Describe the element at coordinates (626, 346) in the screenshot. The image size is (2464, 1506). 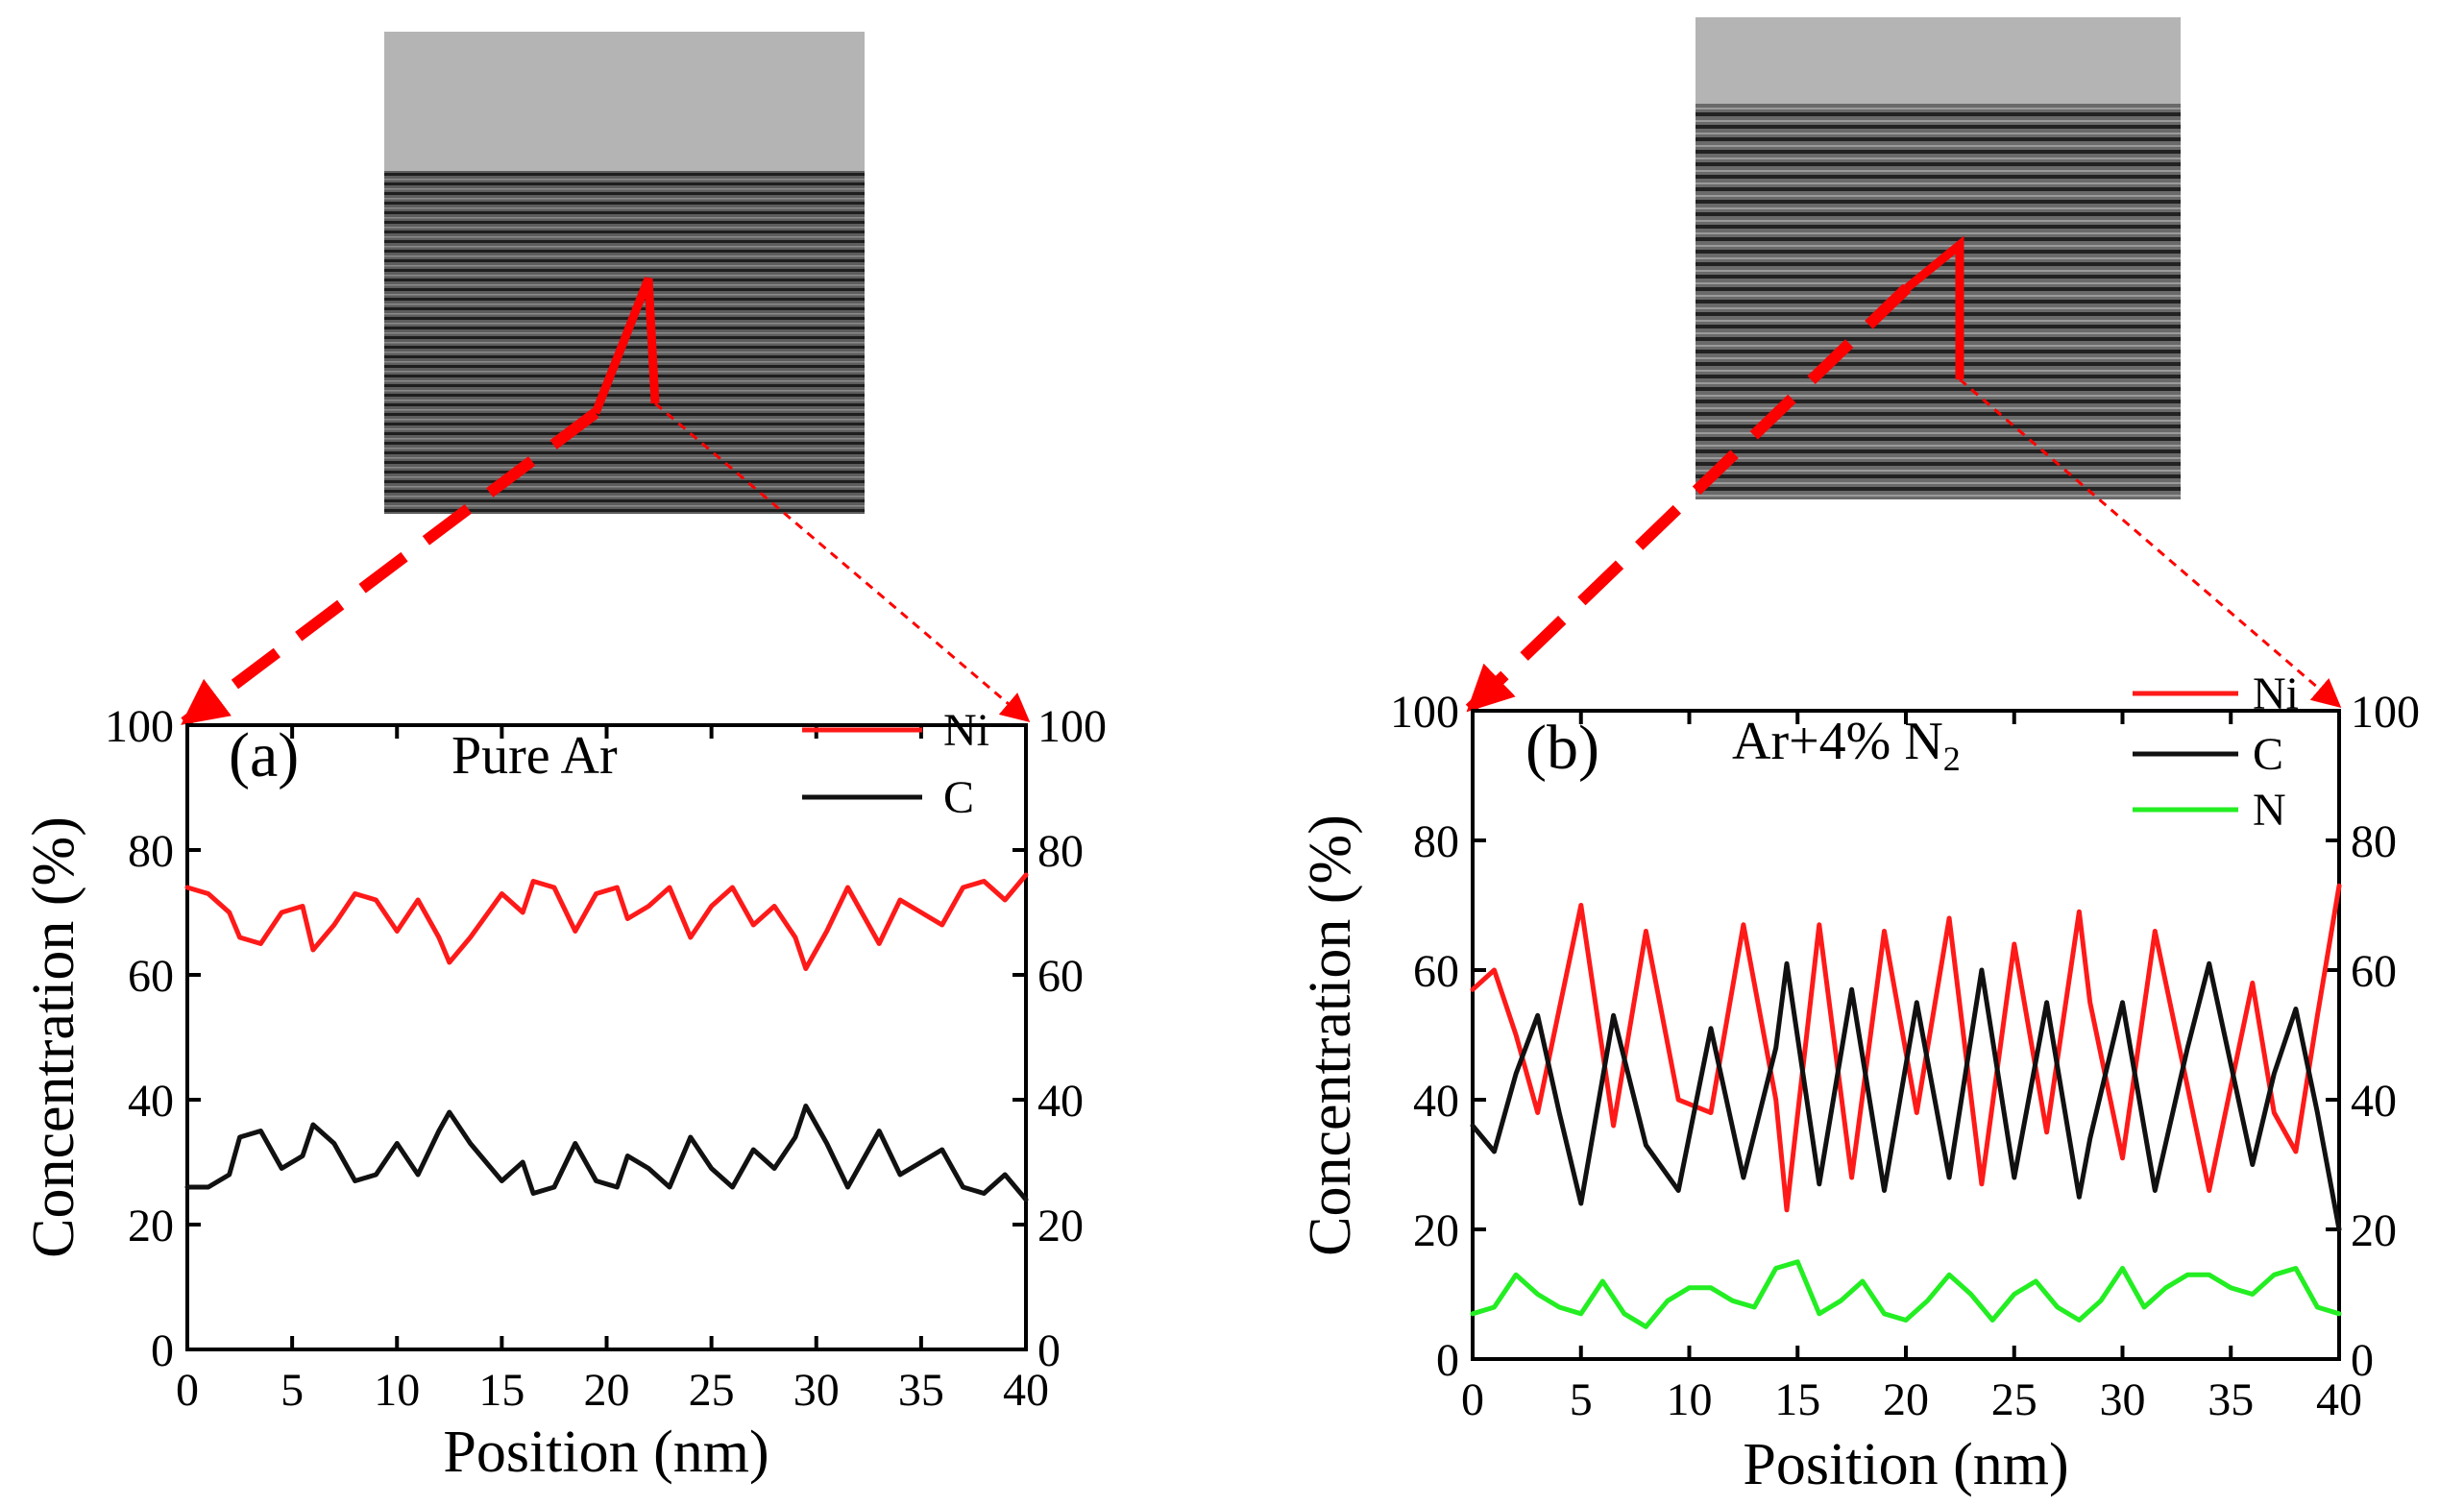
I see `linescan-marker-a` at that location.